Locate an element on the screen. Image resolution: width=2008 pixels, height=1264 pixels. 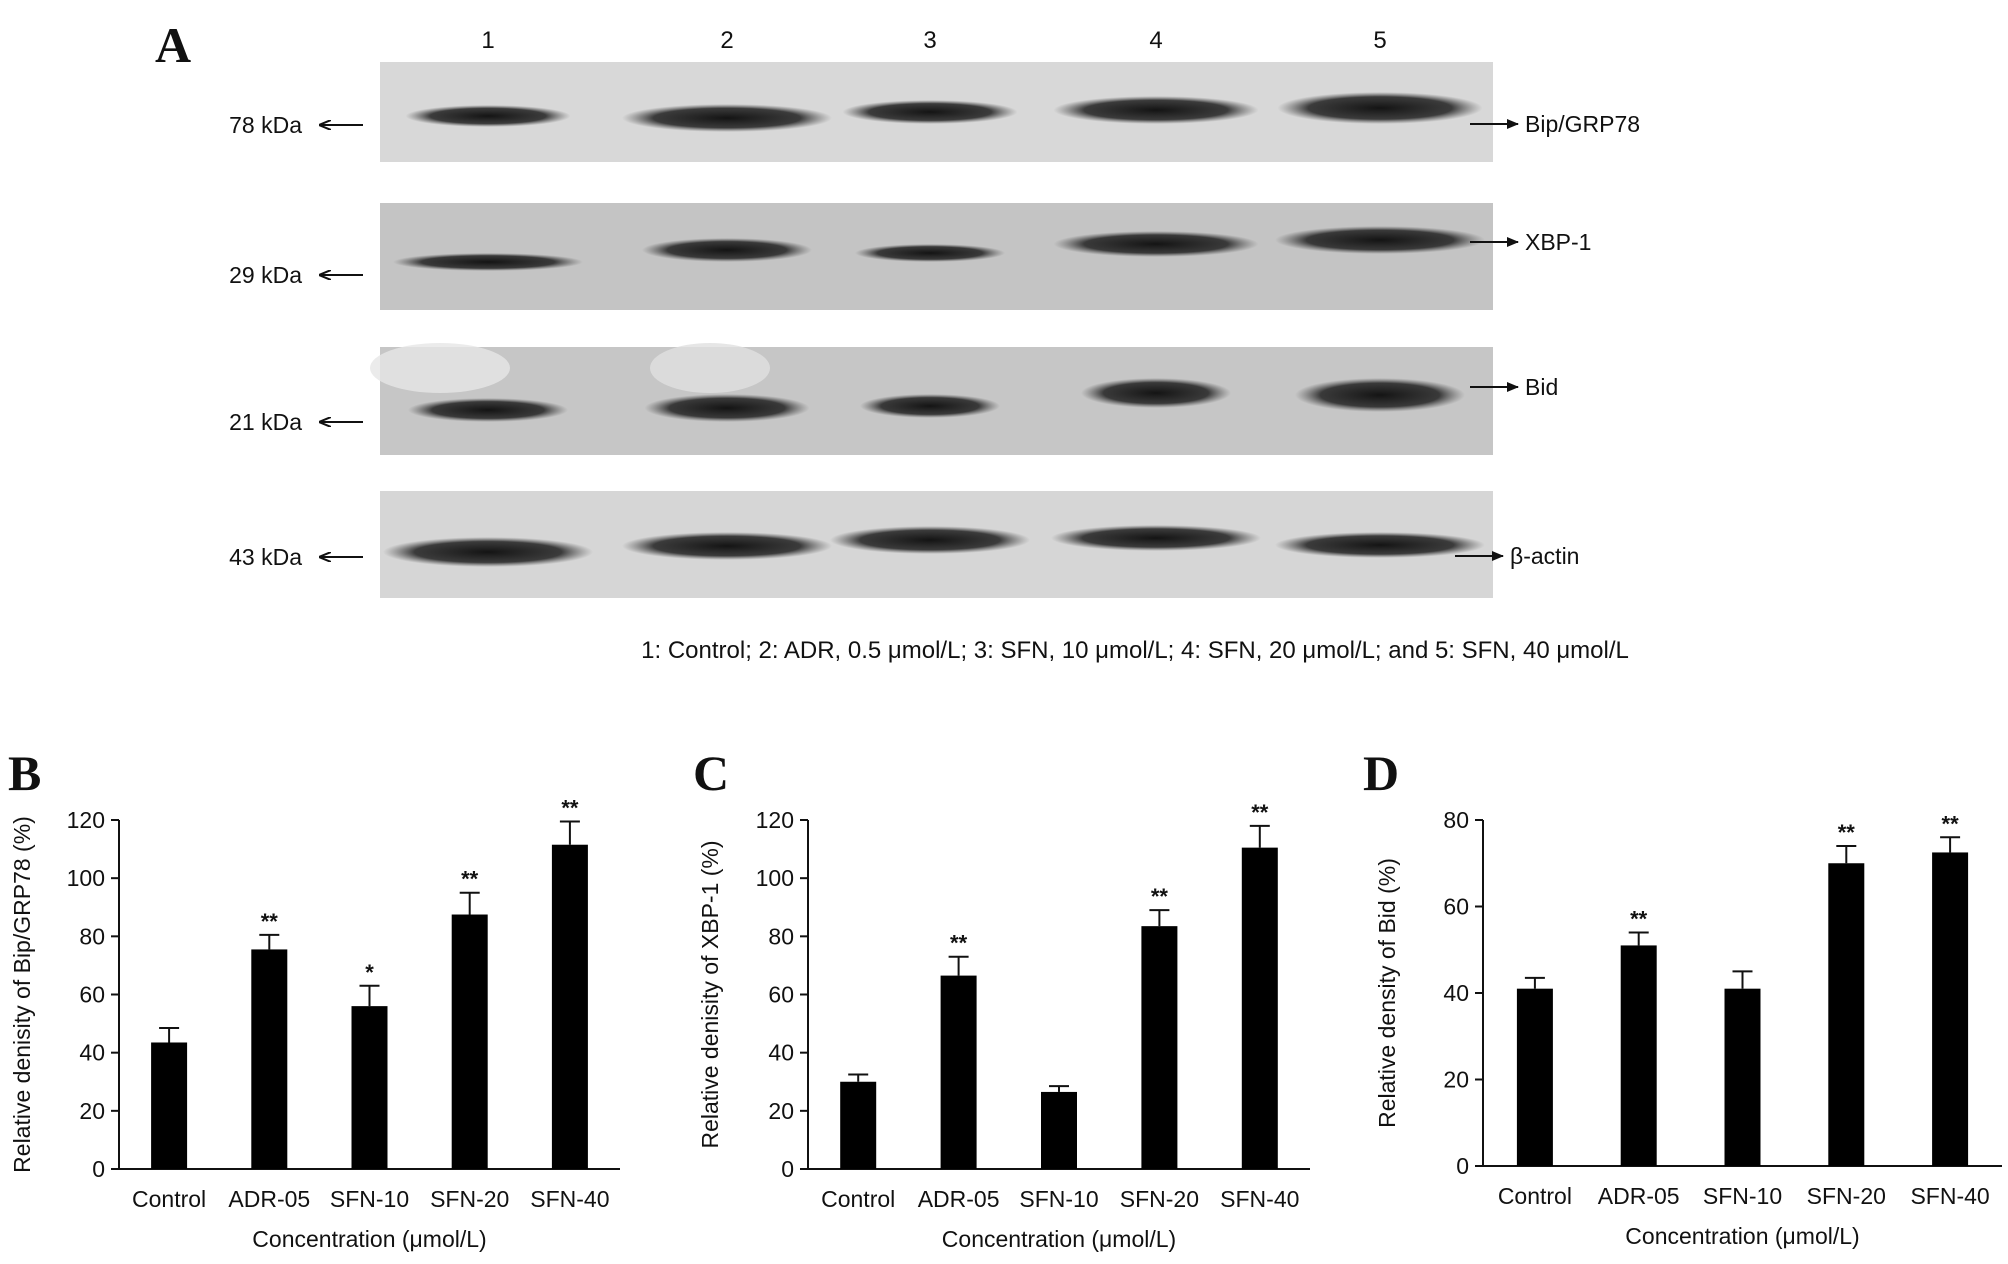
y-axis-label: Relative density of Bid (%) is located at coordinates (1387, 993).